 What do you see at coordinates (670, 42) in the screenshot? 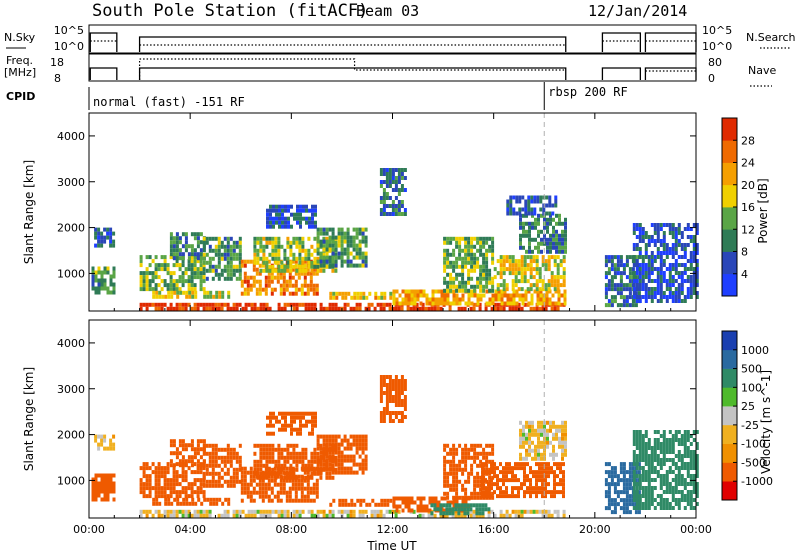
I see `nsky-trace` at bounding box center [670, 42].